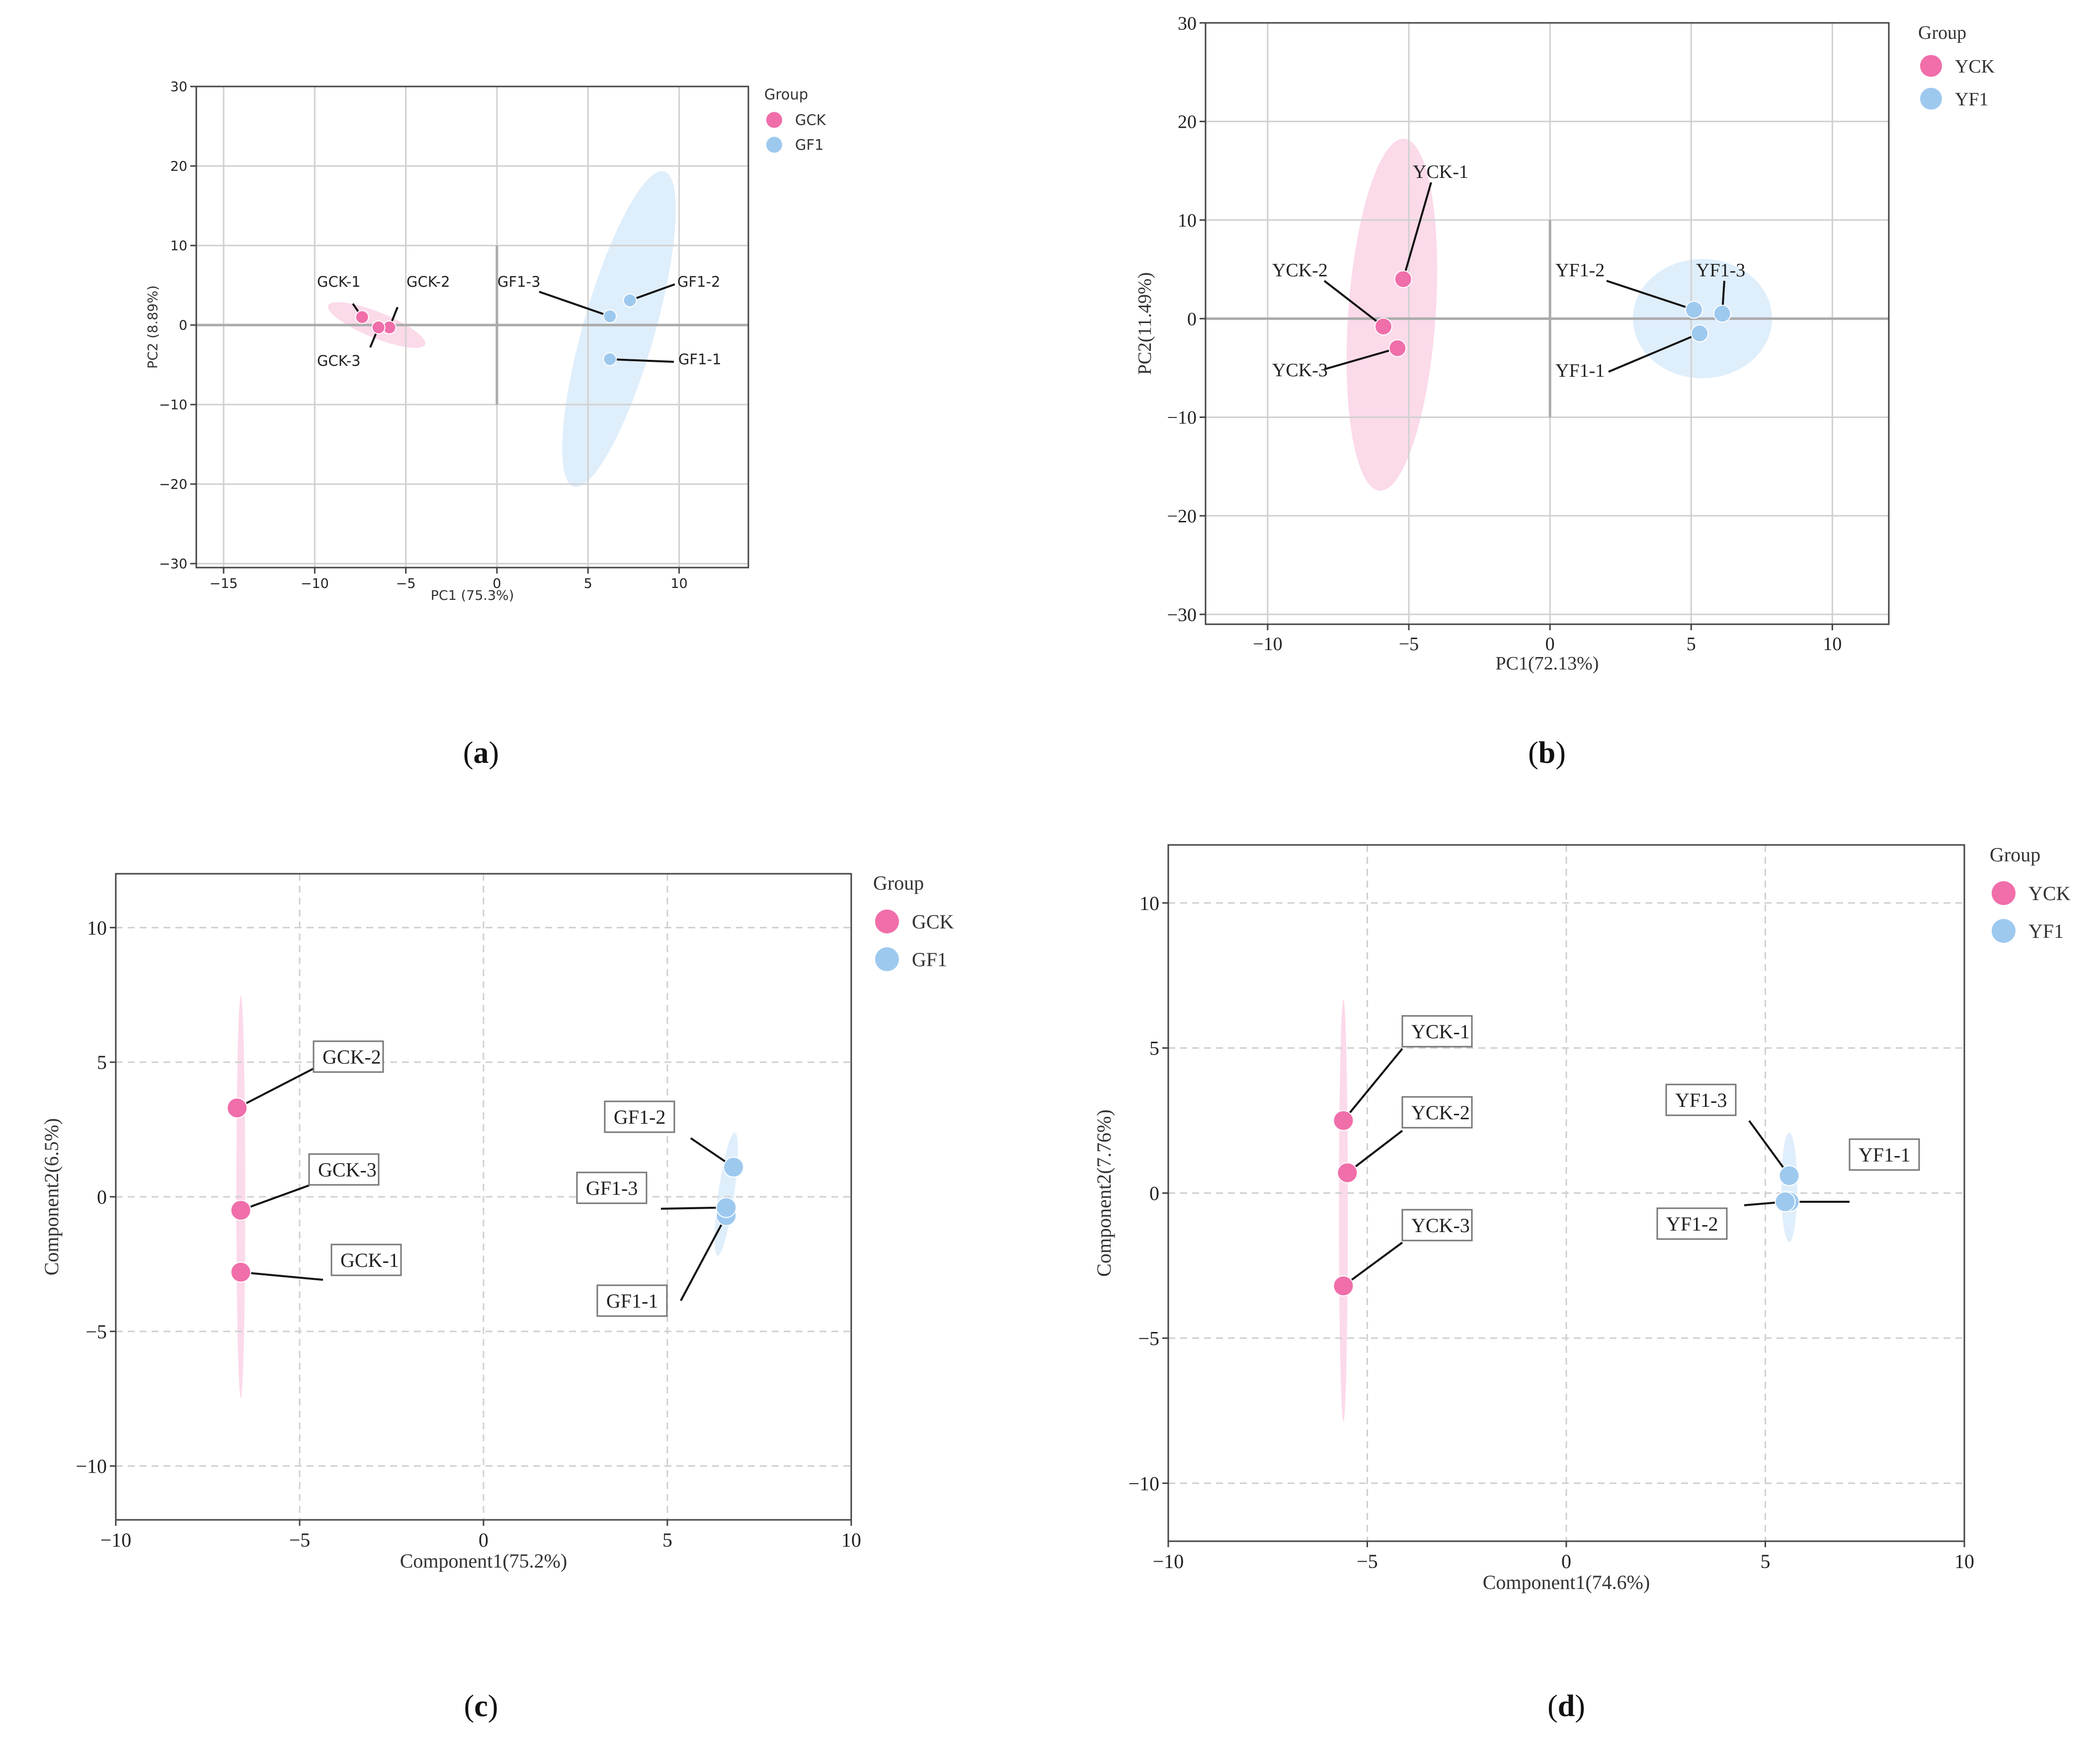 The width and height of the screenshot is (2100, 1745). Describe the element at coordinates (153, 327) in the screenshot. I see `y-axis-label: PC2 (8.89%)` at that location.